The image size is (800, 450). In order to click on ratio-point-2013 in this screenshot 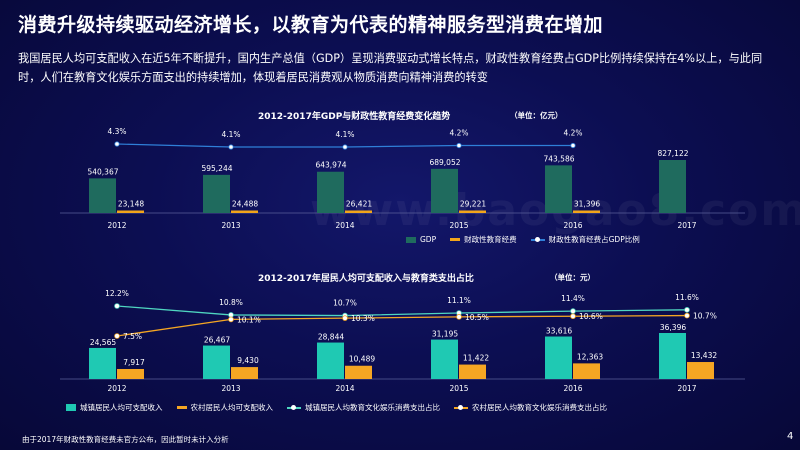, I will do `click(231, 147)`.